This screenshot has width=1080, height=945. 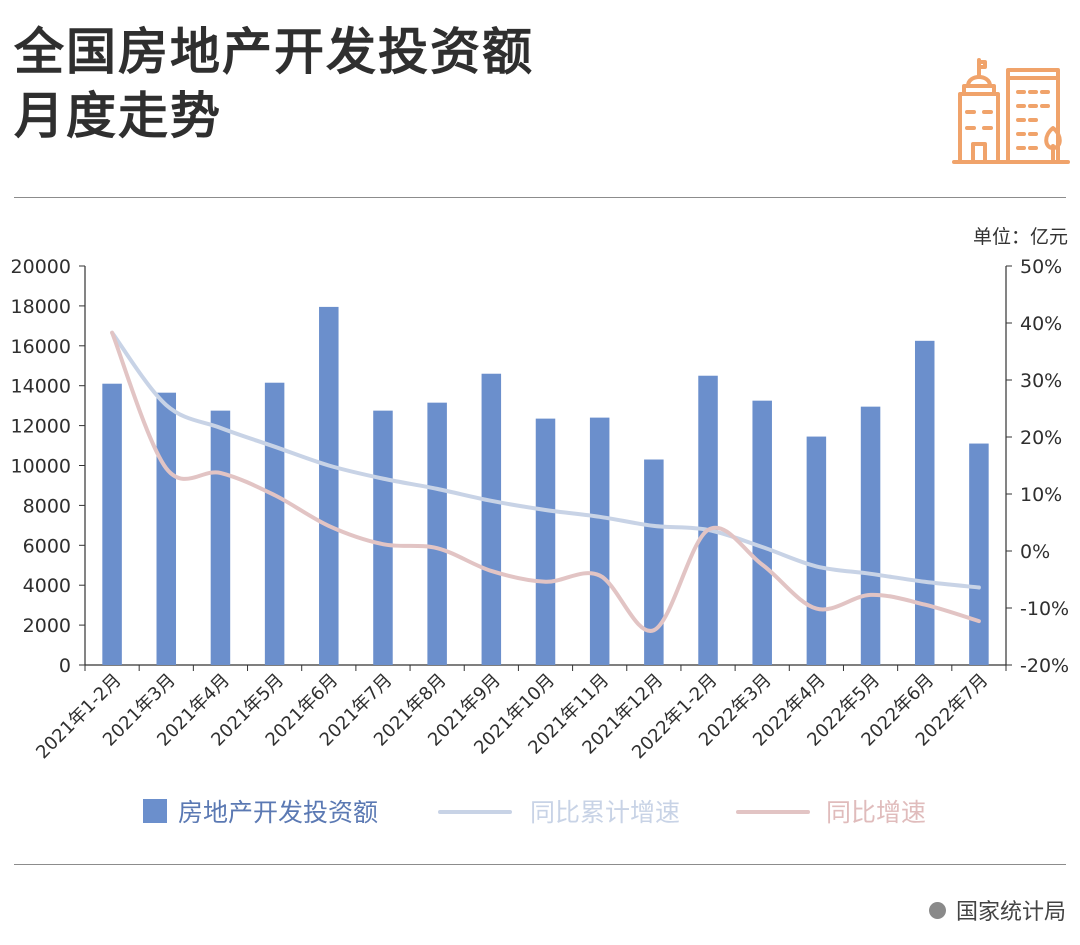 What do you see at coordinates (47, 586) in the screenshot?
I see `left-tick-label: 4000` at bounding box center [47, 586].